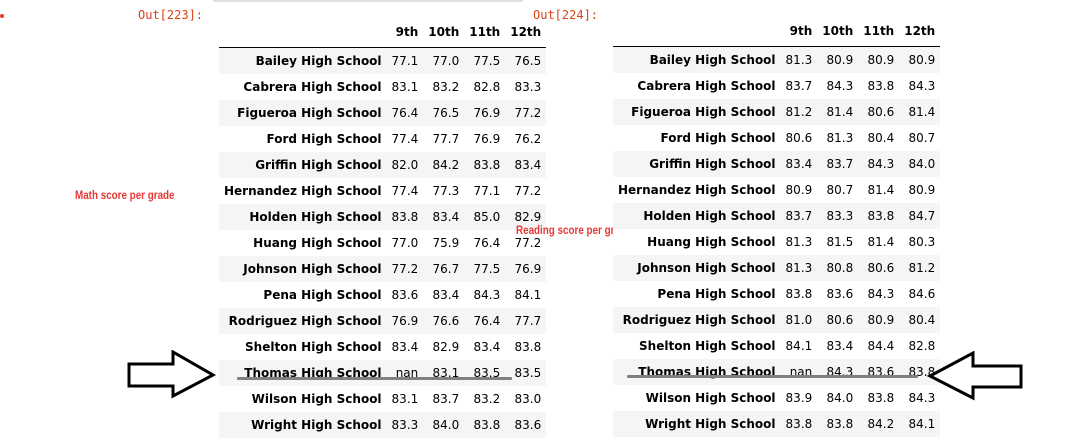  What do you see at coordinates (443, 373) in the screenshot?
I see `score-cell: 83.1` at bounding box center [443, 373].